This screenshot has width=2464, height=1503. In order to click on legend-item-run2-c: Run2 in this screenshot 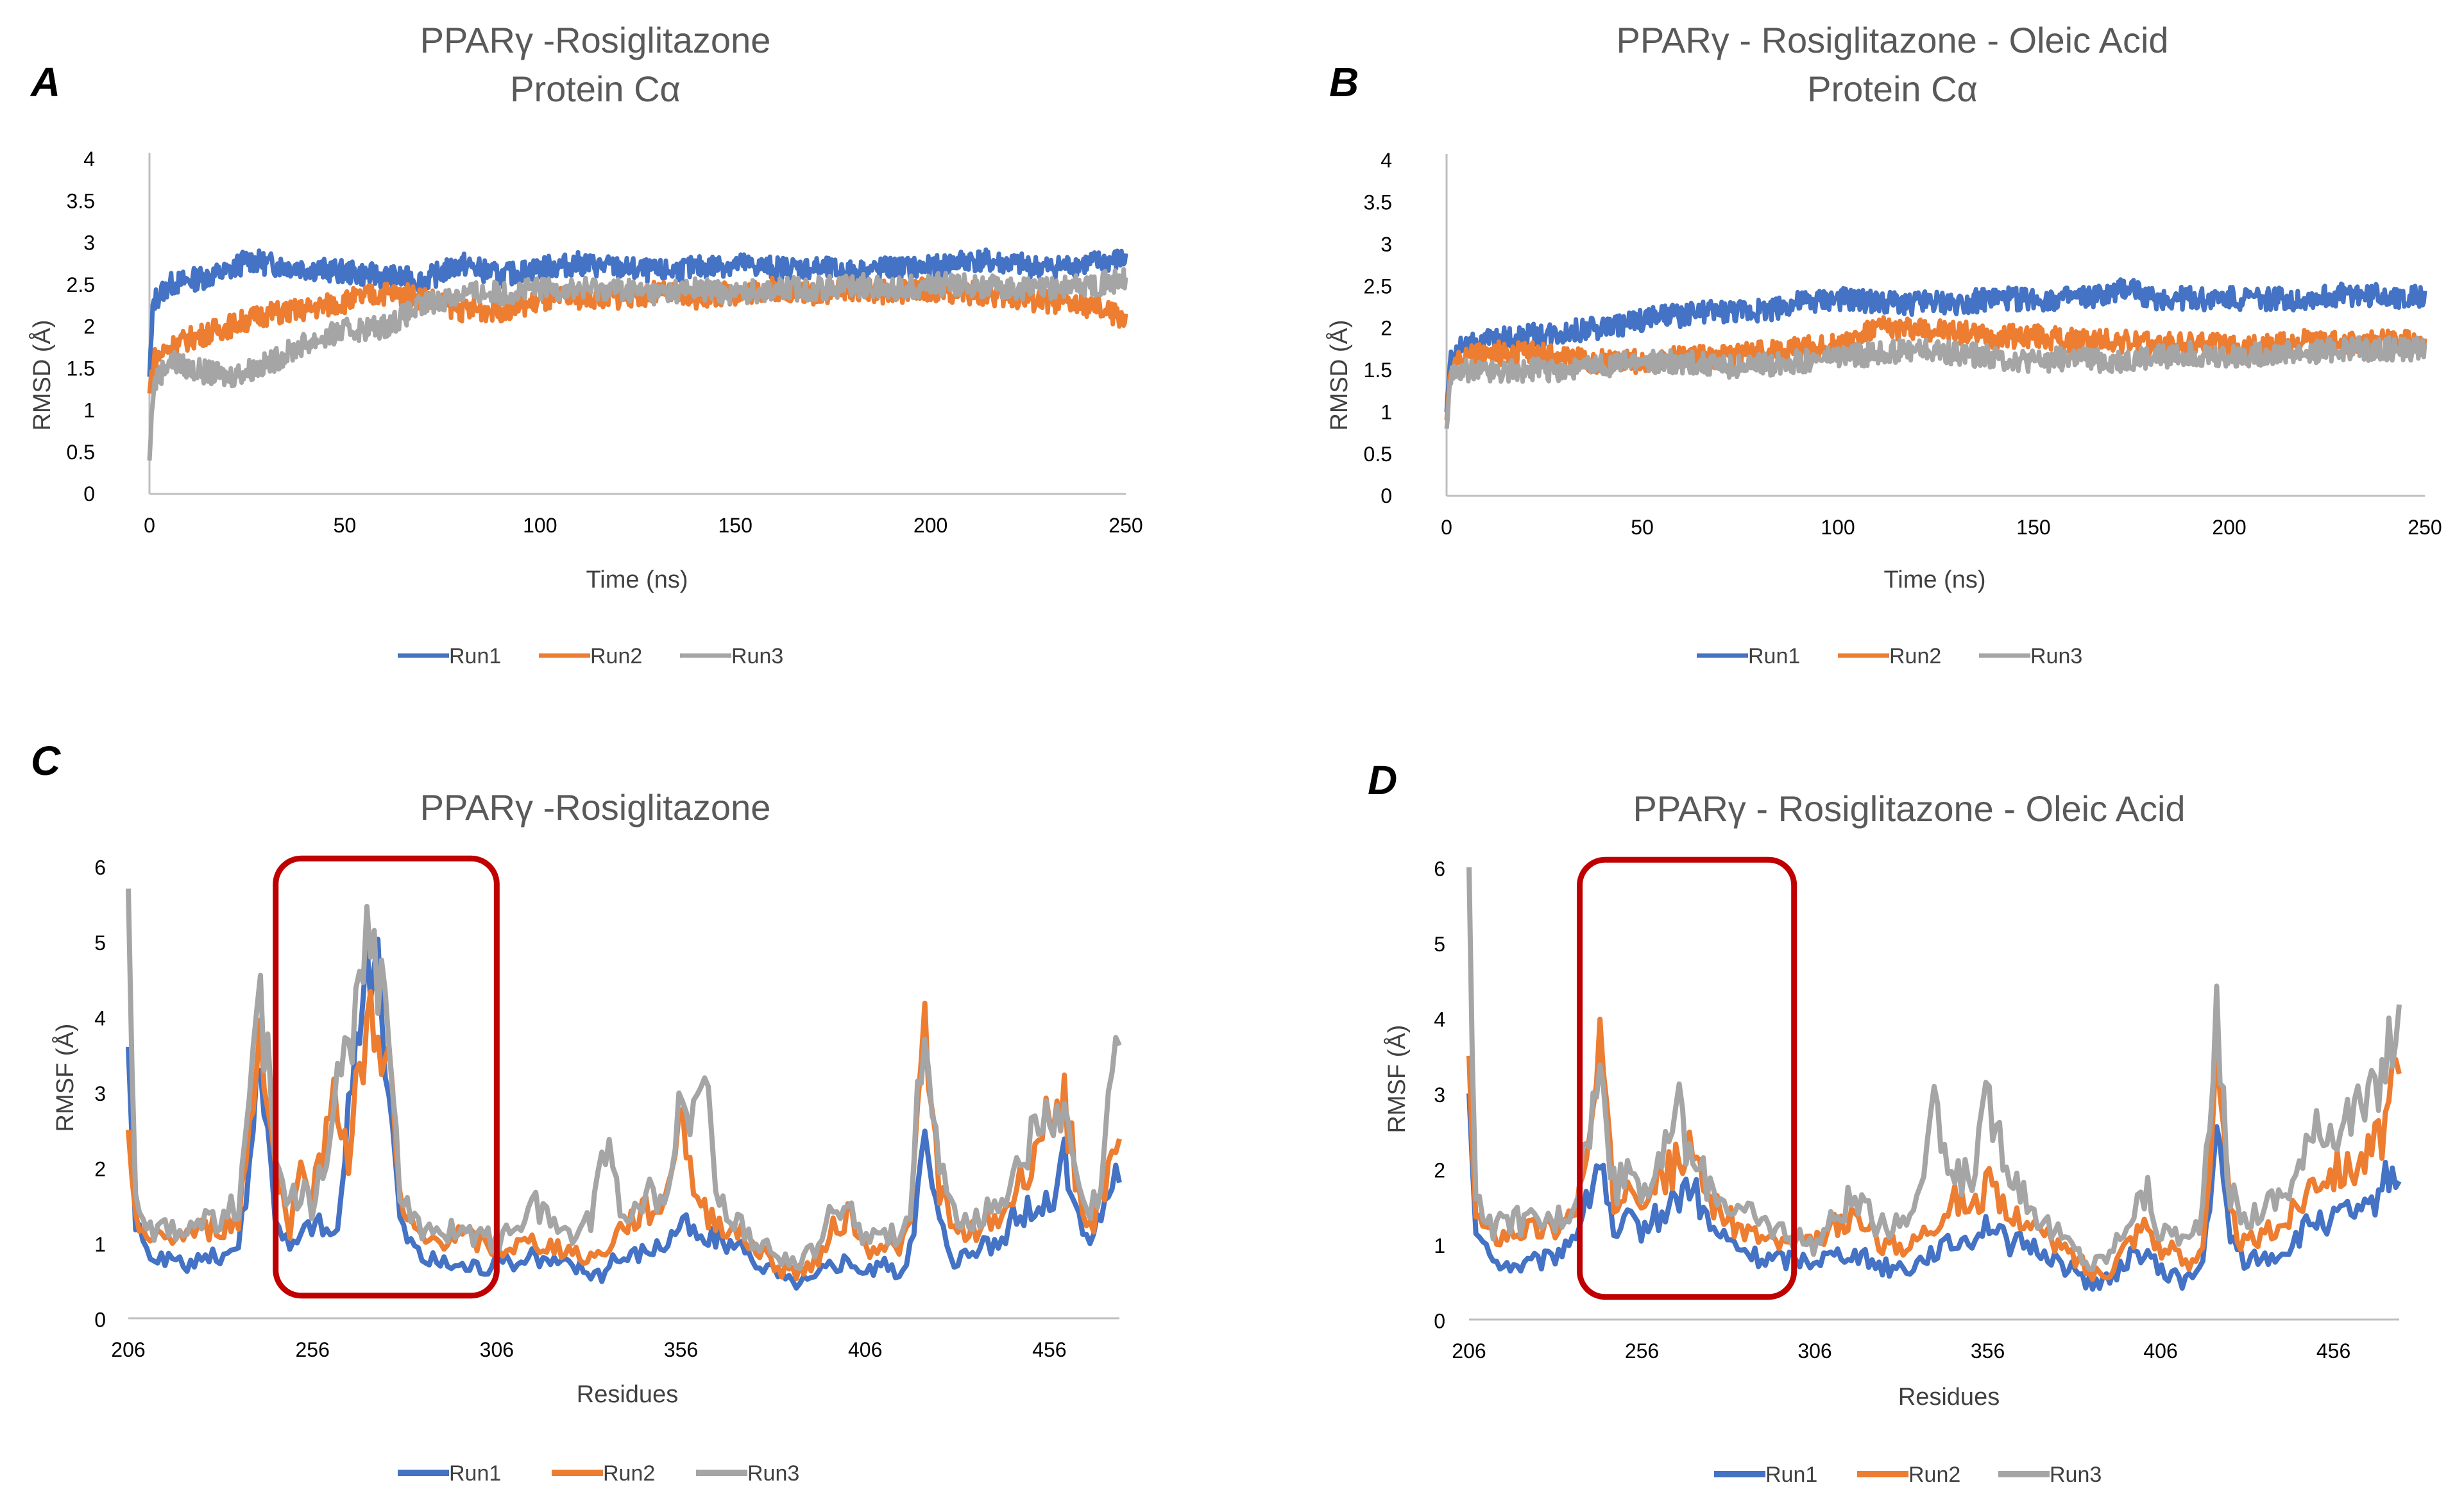, I will do `click(603, 1473)`.